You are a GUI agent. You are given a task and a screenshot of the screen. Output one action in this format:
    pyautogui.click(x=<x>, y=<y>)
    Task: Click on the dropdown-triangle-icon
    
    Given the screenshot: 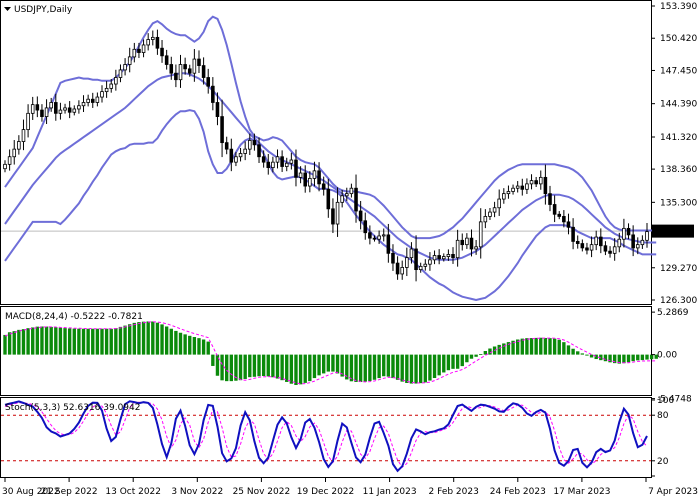 What is the action you would take?
    pyautogui.click(x=7, y=9)
    